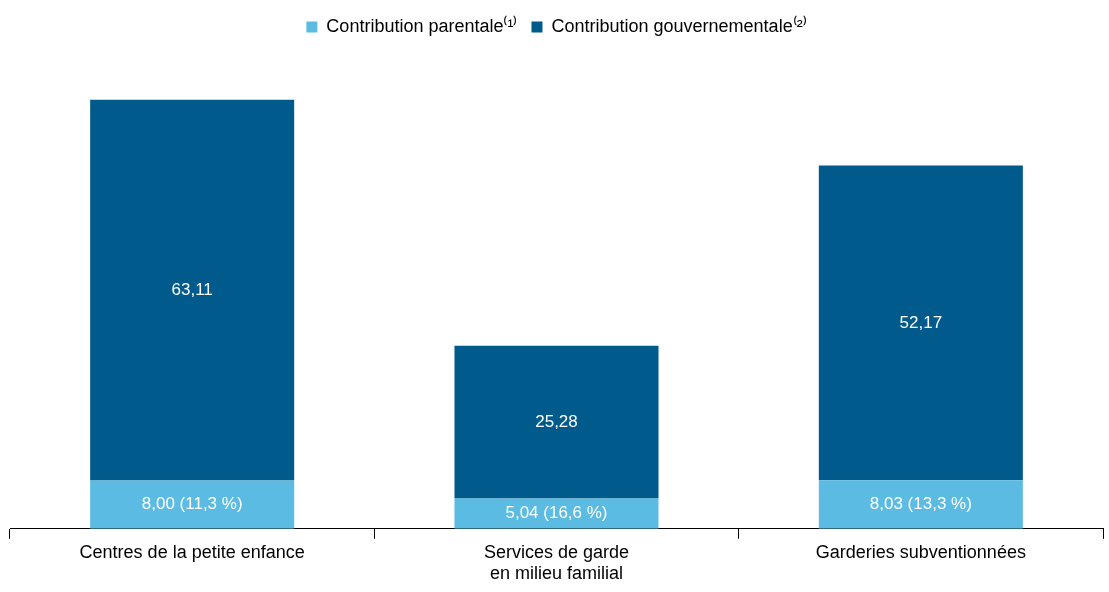 This screenshot has height=592, width=1109. I want to click on legend-label: Contribution gouvernementale⁽²⁾, so click(679, 25).